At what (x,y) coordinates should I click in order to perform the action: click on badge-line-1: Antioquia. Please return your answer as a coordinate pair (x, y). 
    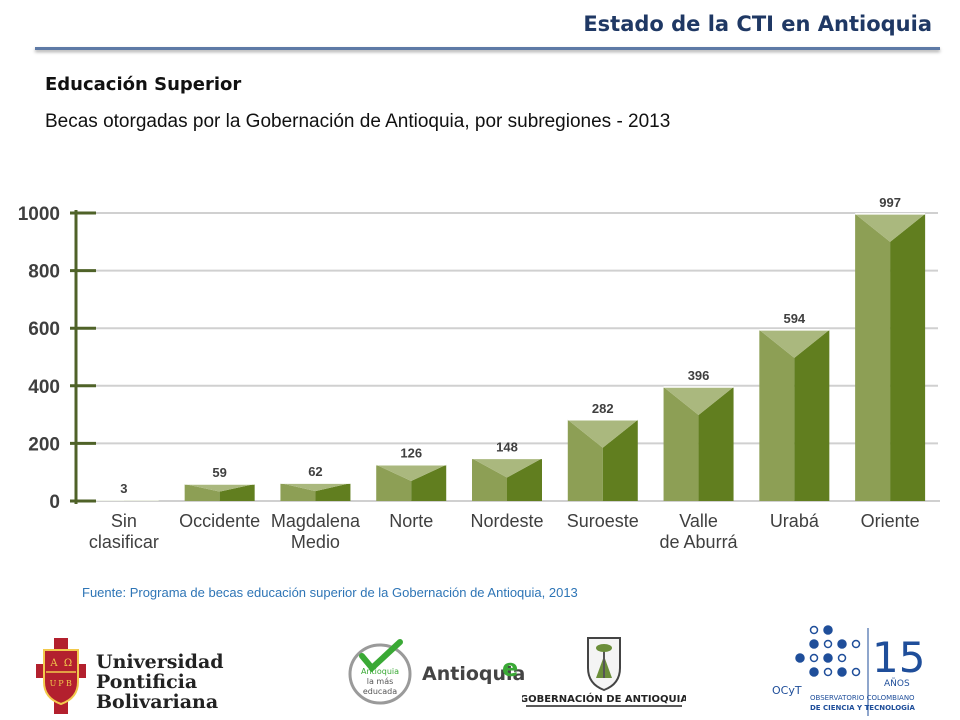
    Looking at the image, I should click on (380, 671).